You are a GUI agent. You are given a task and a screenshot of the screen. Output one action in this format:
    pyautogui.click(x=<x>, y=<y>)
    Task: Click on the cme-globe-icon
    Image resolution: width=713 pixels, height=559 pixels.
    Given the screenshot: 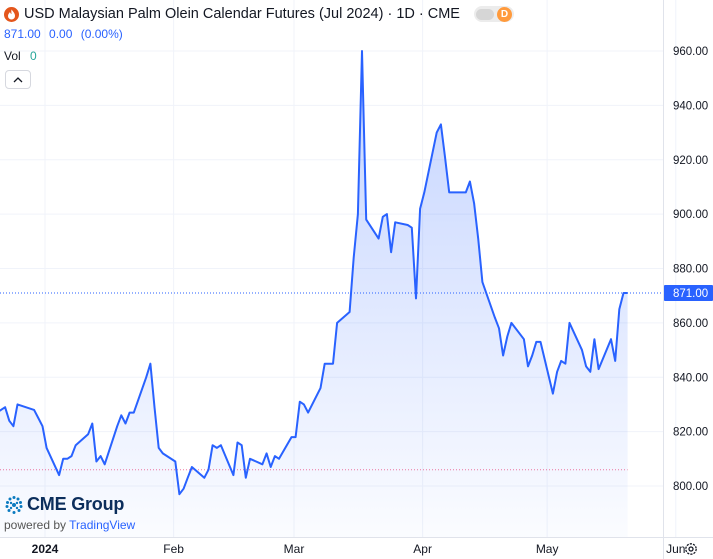 What is the action you would take?
    pyautogui.click(x=14, y=504)
    